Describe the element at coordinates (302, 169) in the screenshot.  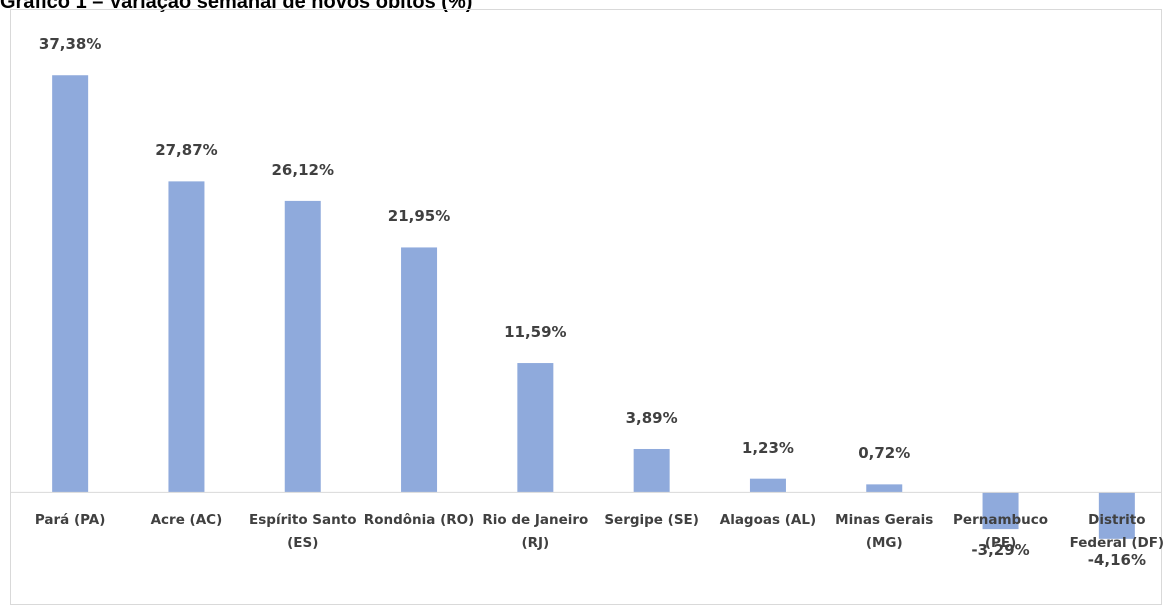
I see `data-label: 26,12%` at that location.